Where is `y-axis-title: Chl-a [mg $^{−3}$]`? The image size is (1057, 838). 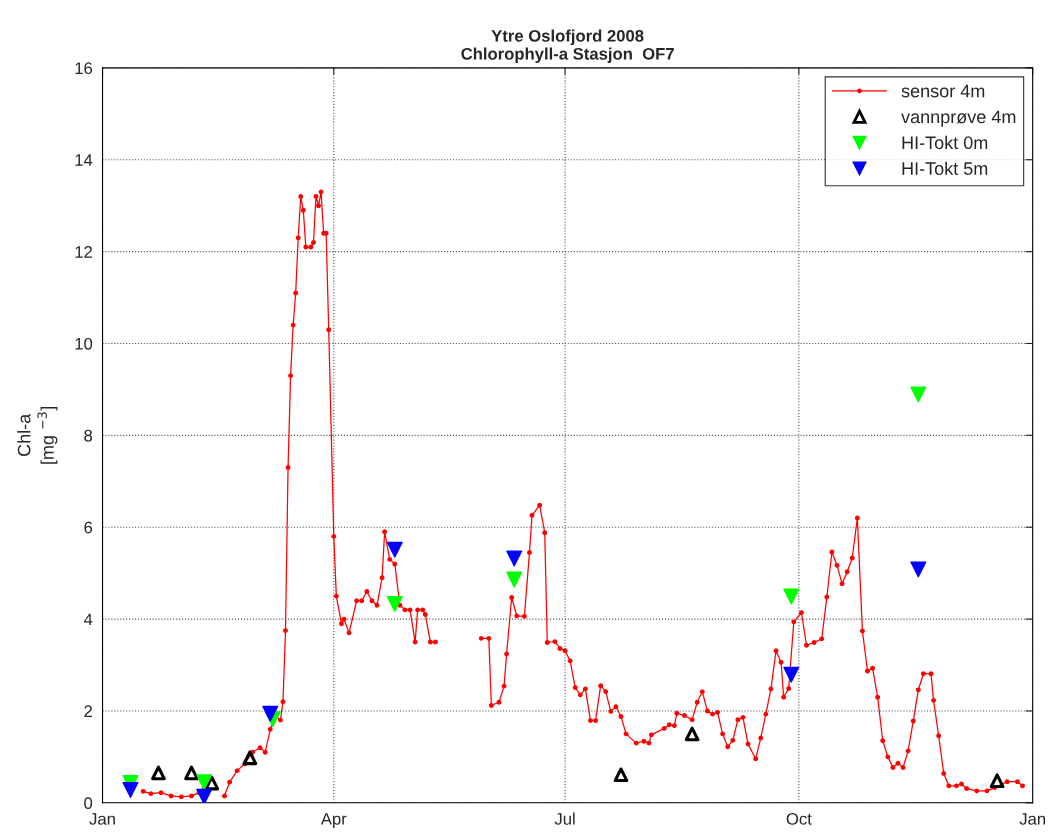
y-axis-title: Chl-a [mg $^{−3}$] is located at coordinates (37, 435).